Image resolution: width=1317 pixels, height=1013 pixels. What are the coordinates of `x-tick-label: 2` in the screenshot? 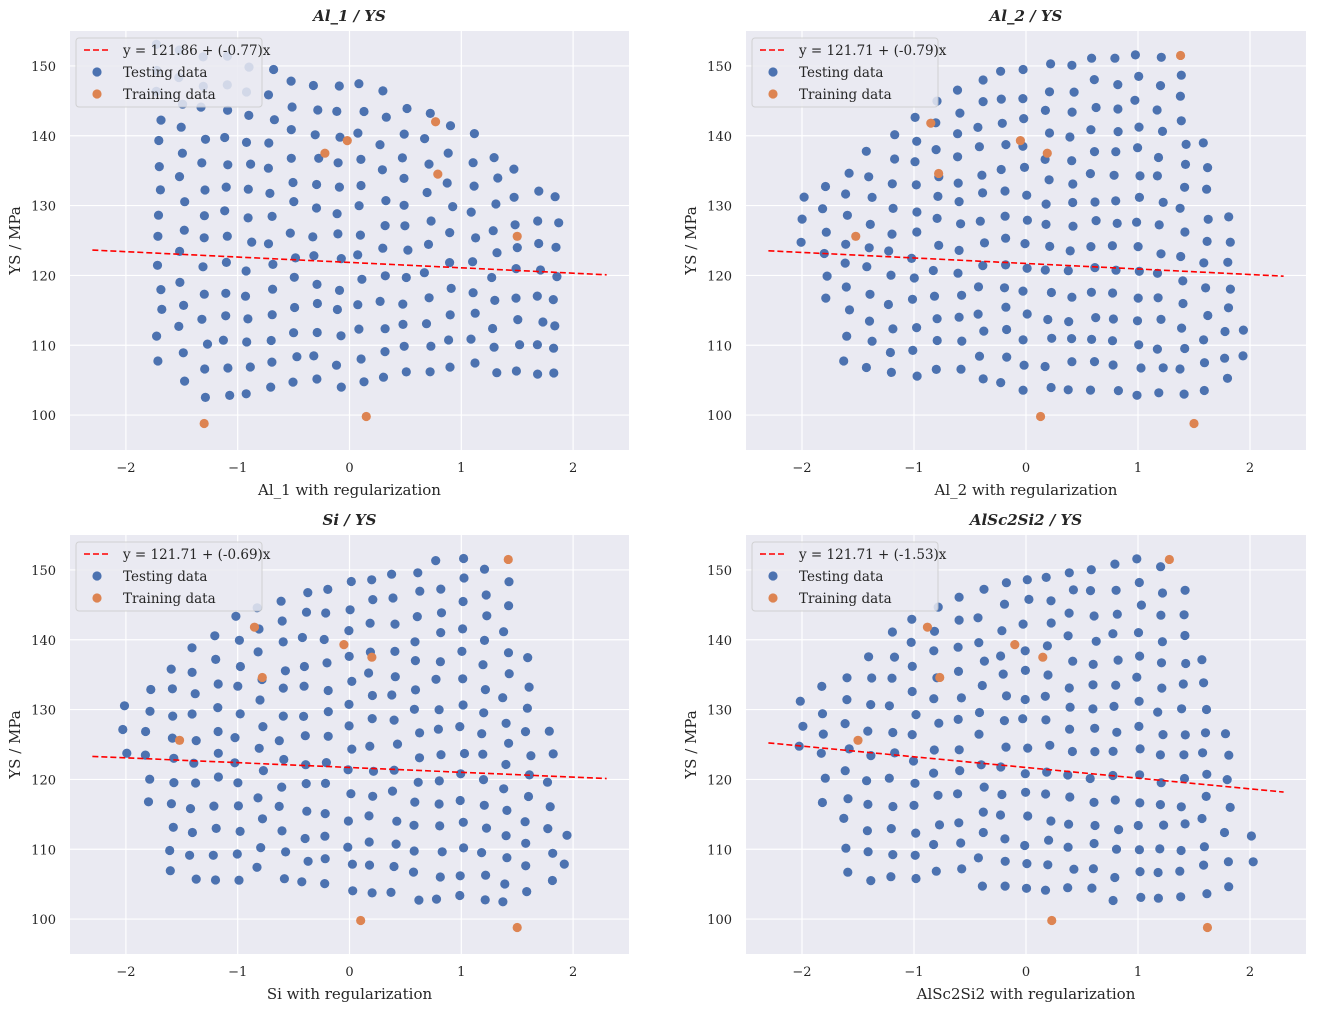 It's located at (573, 468).